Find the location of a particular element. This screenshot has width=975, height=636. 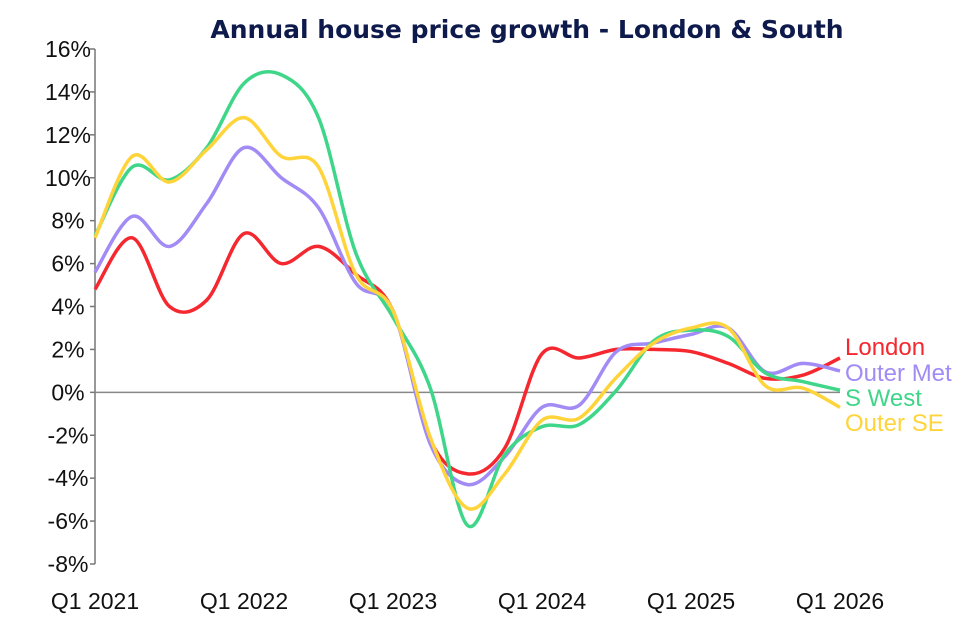

x-tick-label: Q1 2022 is located at coordinates (244, 601).